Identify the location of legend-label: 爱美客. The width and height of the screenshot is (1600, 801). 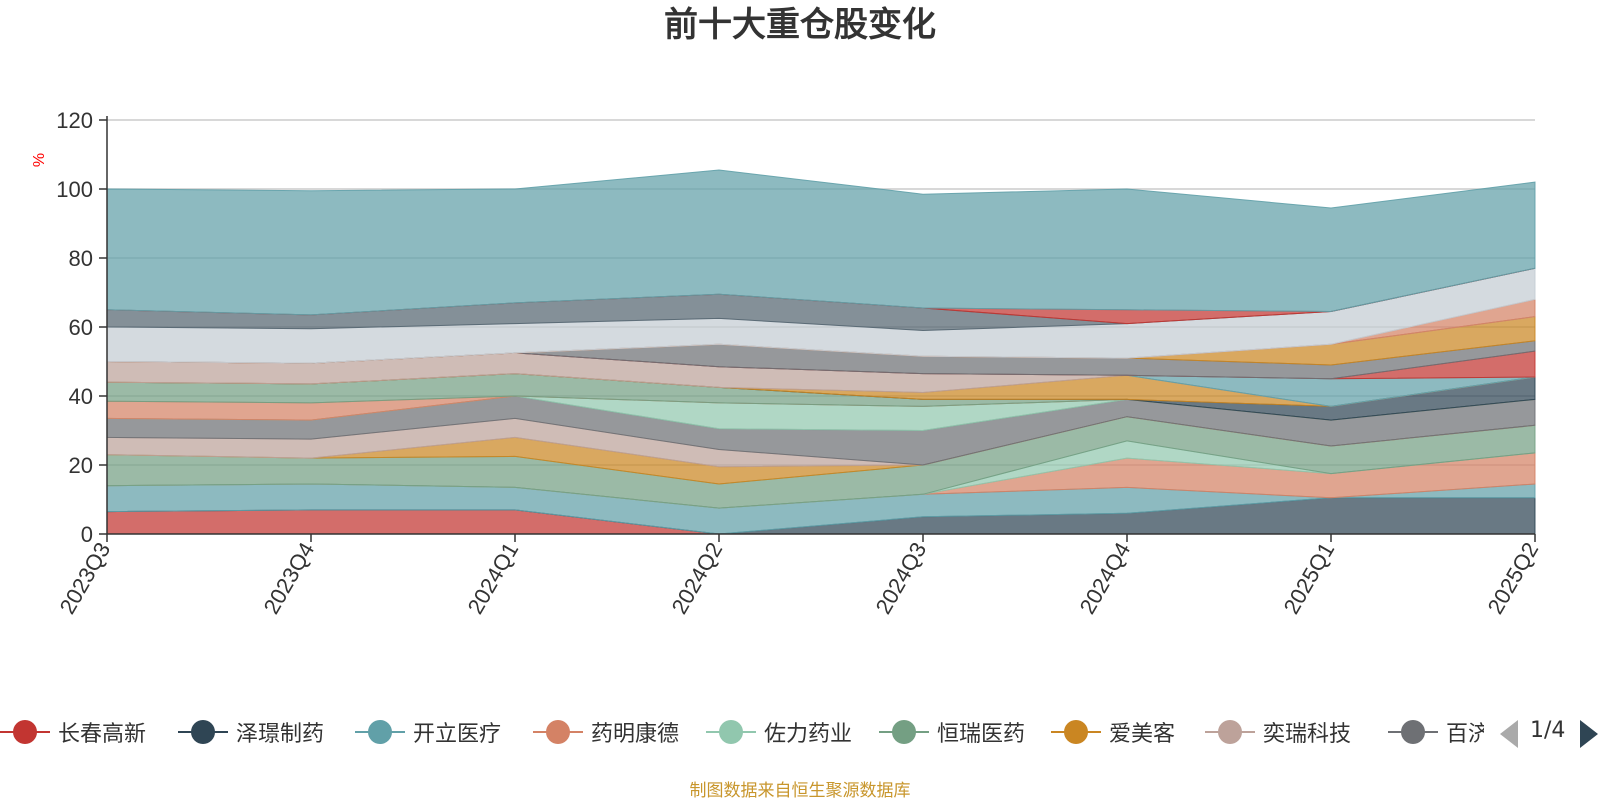
(1142, 734).